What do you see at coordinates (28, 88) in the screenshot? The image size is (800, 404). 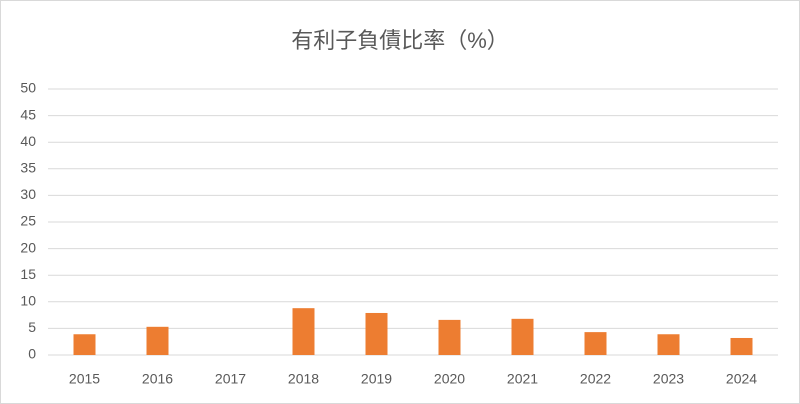 I see `y-tick-label: 50` at bounding box center [28, 88].